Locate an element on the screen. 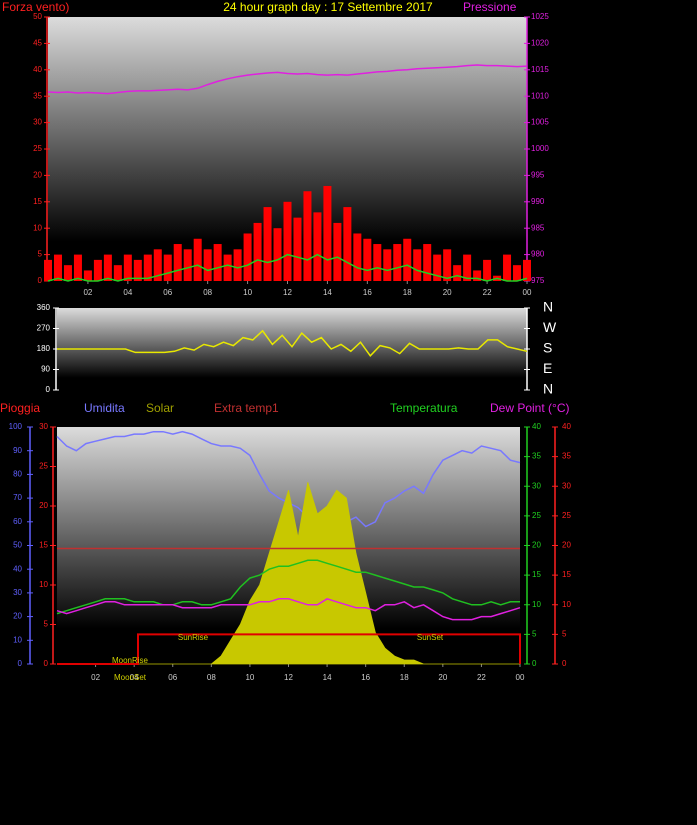 This screenshot has width=697, height=825. annotation: MoonSet is located at coordinates (130, 677).